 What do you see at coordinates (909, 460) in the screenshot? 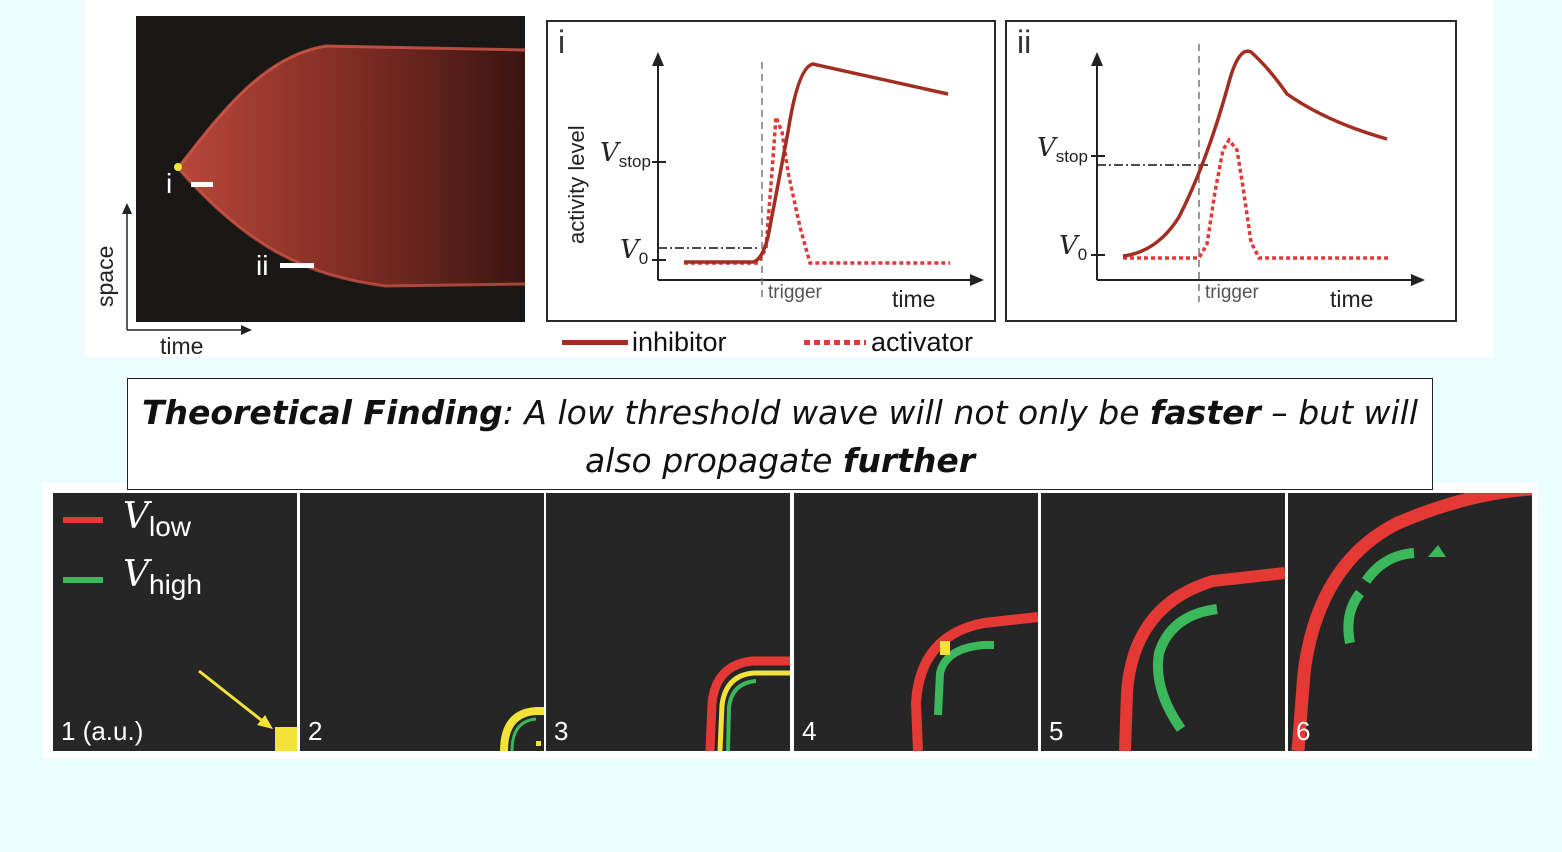
I see `finding-bold-further: further` at bounding box center [909, 460].